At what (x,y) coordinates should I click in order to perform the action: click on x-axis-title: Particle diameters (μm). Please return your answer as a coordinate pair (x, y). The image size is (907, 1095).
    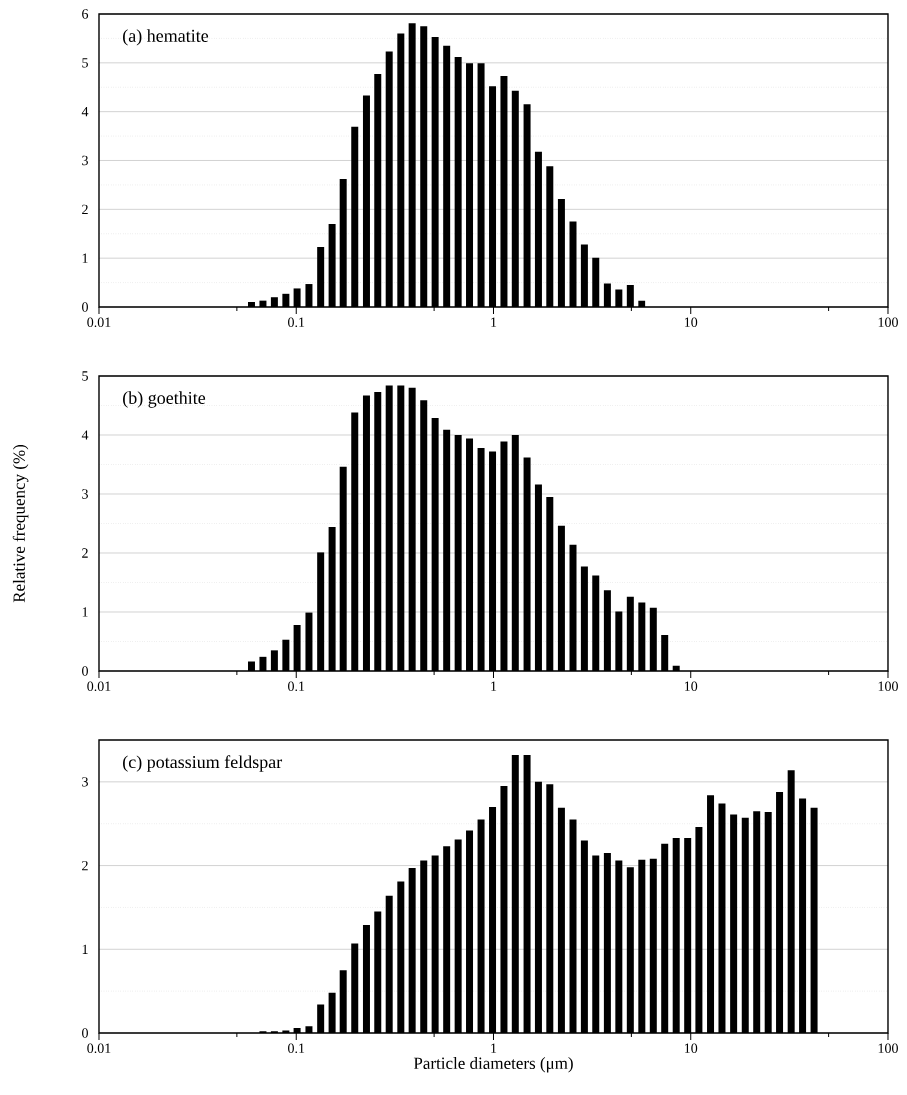
    Looking at the image, I should click on (493, 1065).